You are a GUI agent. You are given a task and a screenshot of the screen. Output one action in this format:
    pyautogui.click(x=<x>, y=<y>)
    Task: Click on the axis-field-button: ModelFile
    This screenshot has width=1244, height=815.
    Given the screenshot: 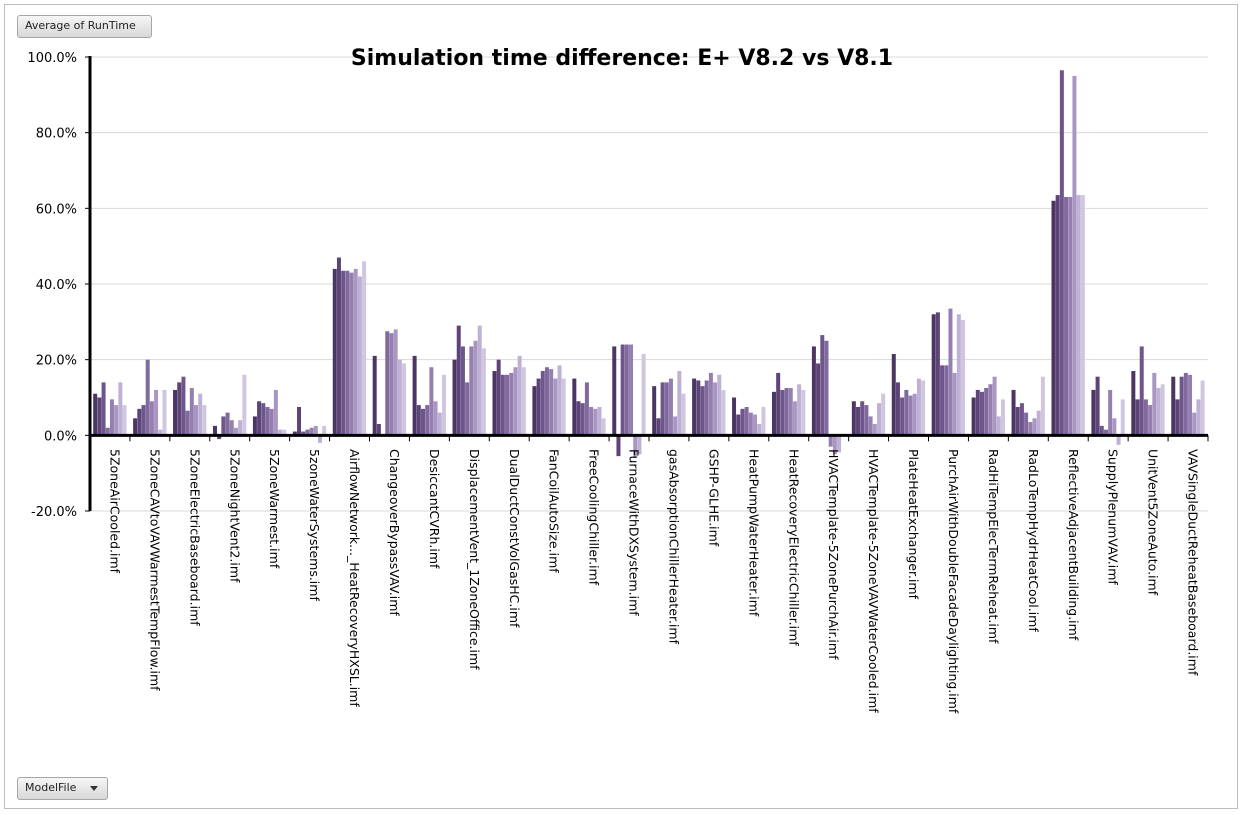 What is the action you would take?
    pyautogui.click(x=62, y=788)
    